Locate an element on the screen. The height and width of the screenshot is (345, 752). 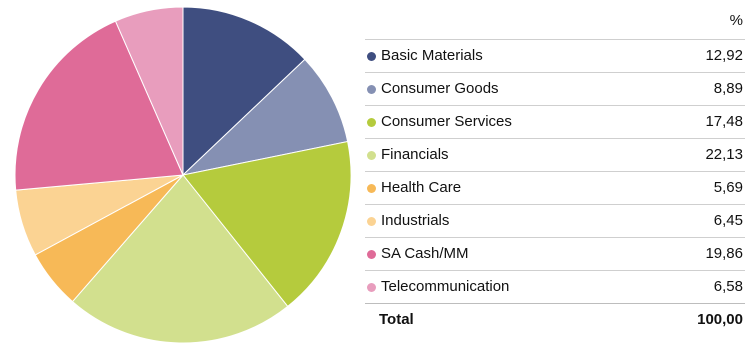
legend-value: 17,48 is located at coordinates (724, 121).